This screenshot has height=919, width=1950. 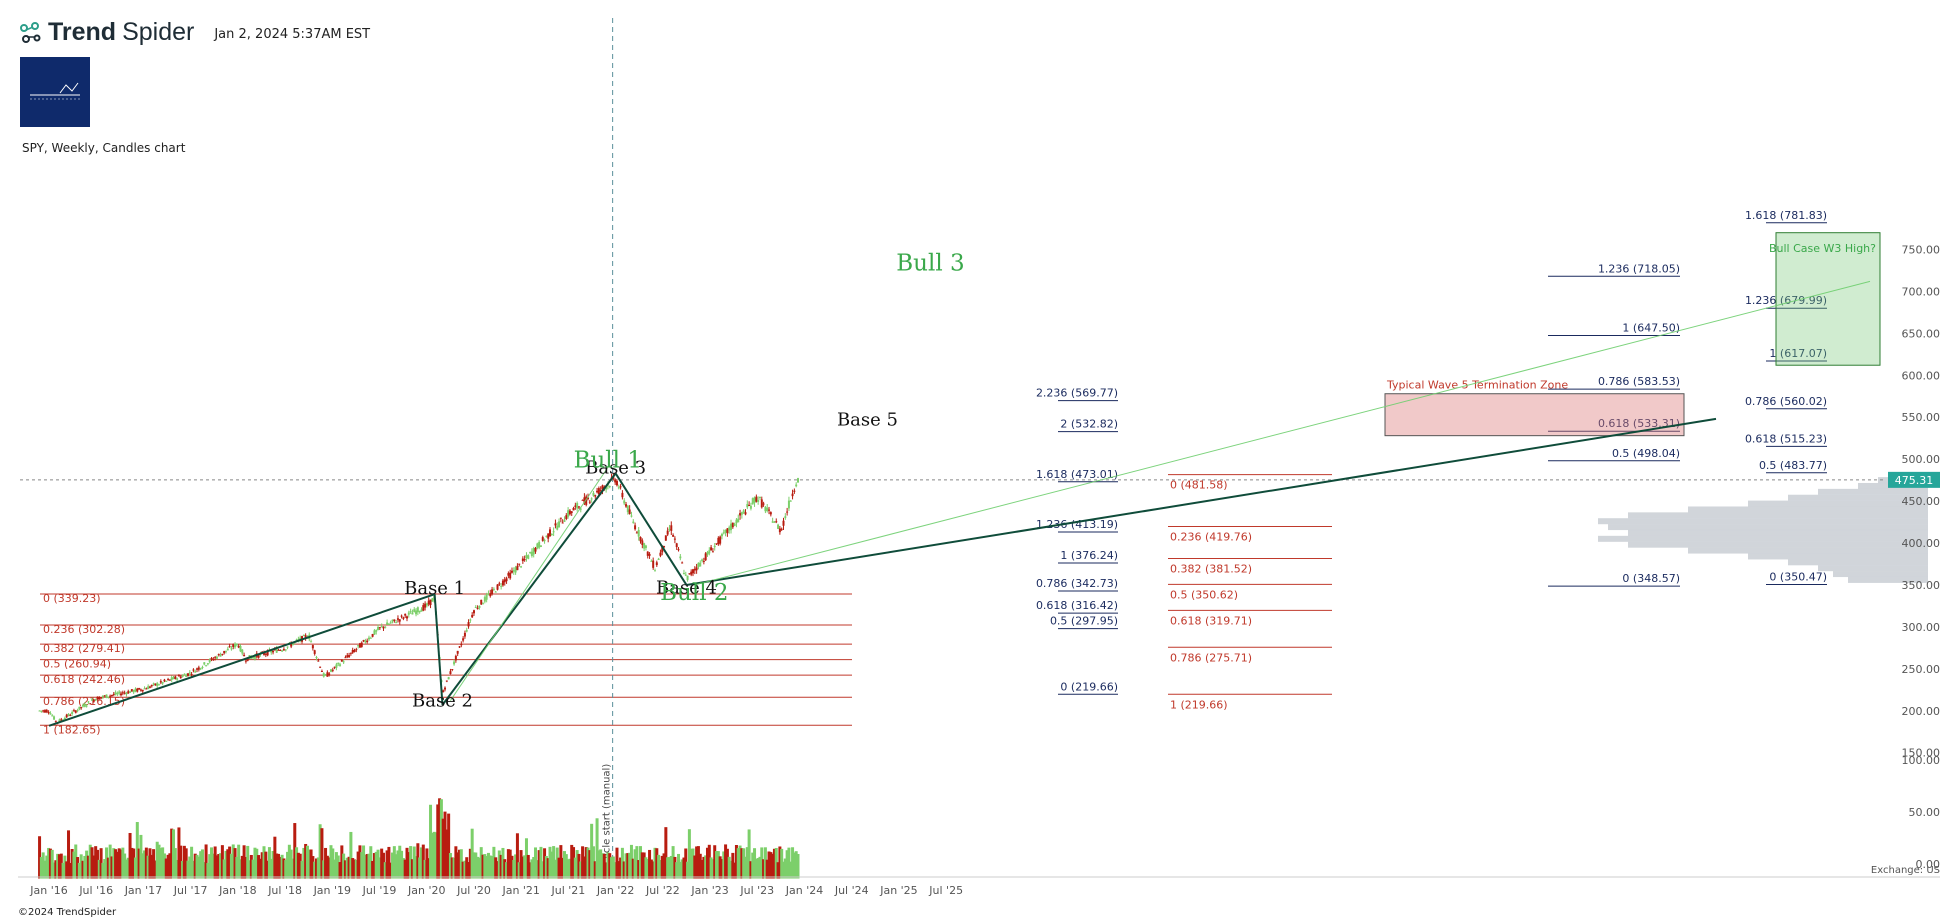 I want to click on x-tick-label: Jan '25, so click(x=898, y=890).